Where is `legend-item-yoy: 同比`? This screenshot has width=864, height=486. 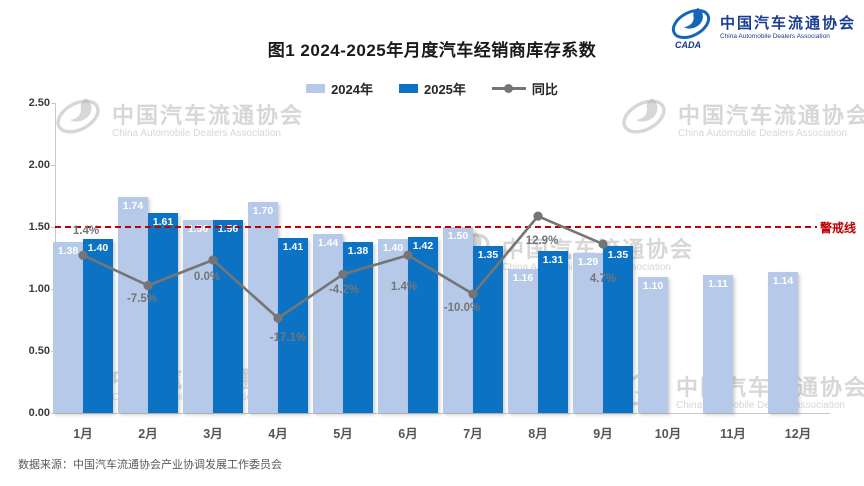 legend-item-yoy: 同比 is located at coordinates (524, 88).